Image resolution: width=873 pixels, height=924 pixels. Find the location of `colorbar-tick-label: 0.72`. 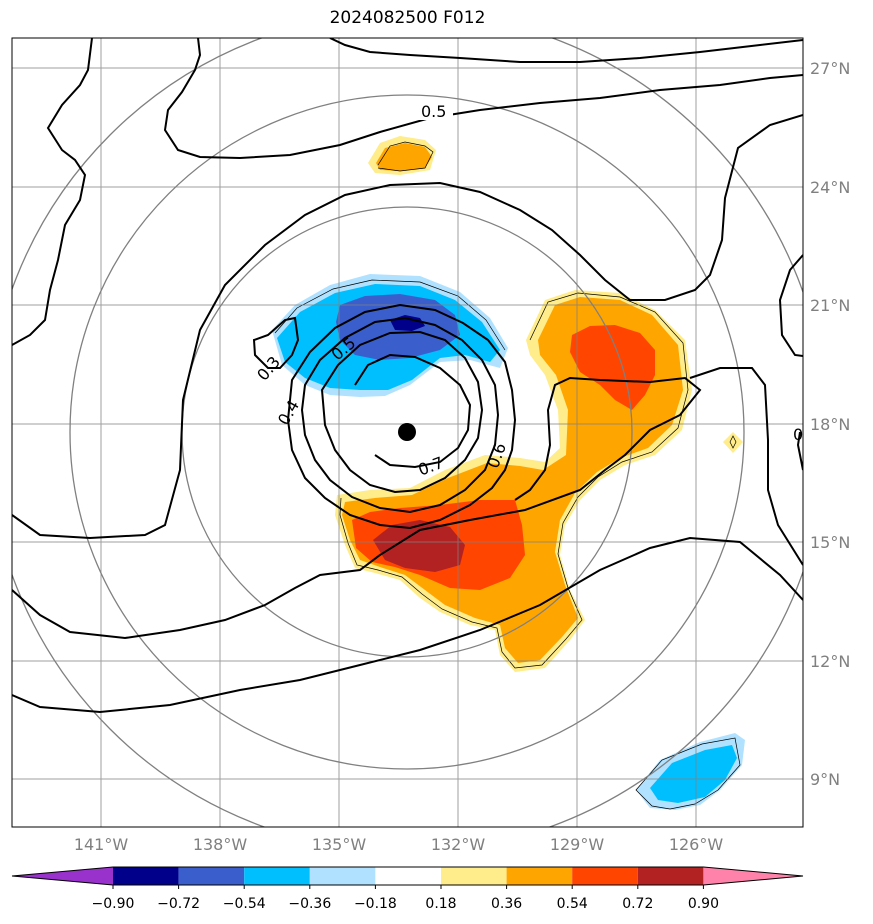

colorbar-tick-label: 0.72 is located at coordinates (637, 904).